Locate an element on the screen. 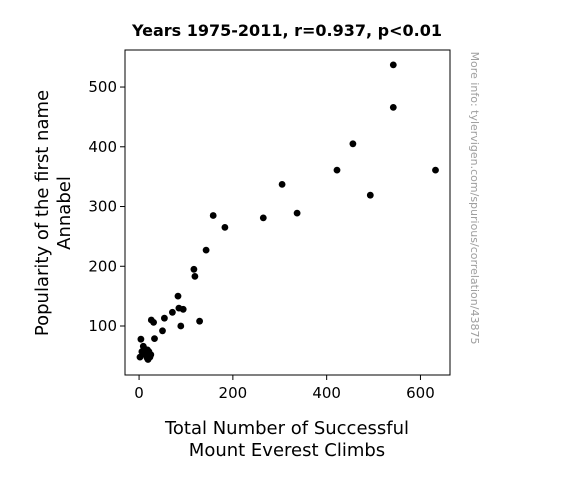 This screenshot has width=575, height=500. y-axis-label-line-2: Annabel is located at coordinates (64, 213).